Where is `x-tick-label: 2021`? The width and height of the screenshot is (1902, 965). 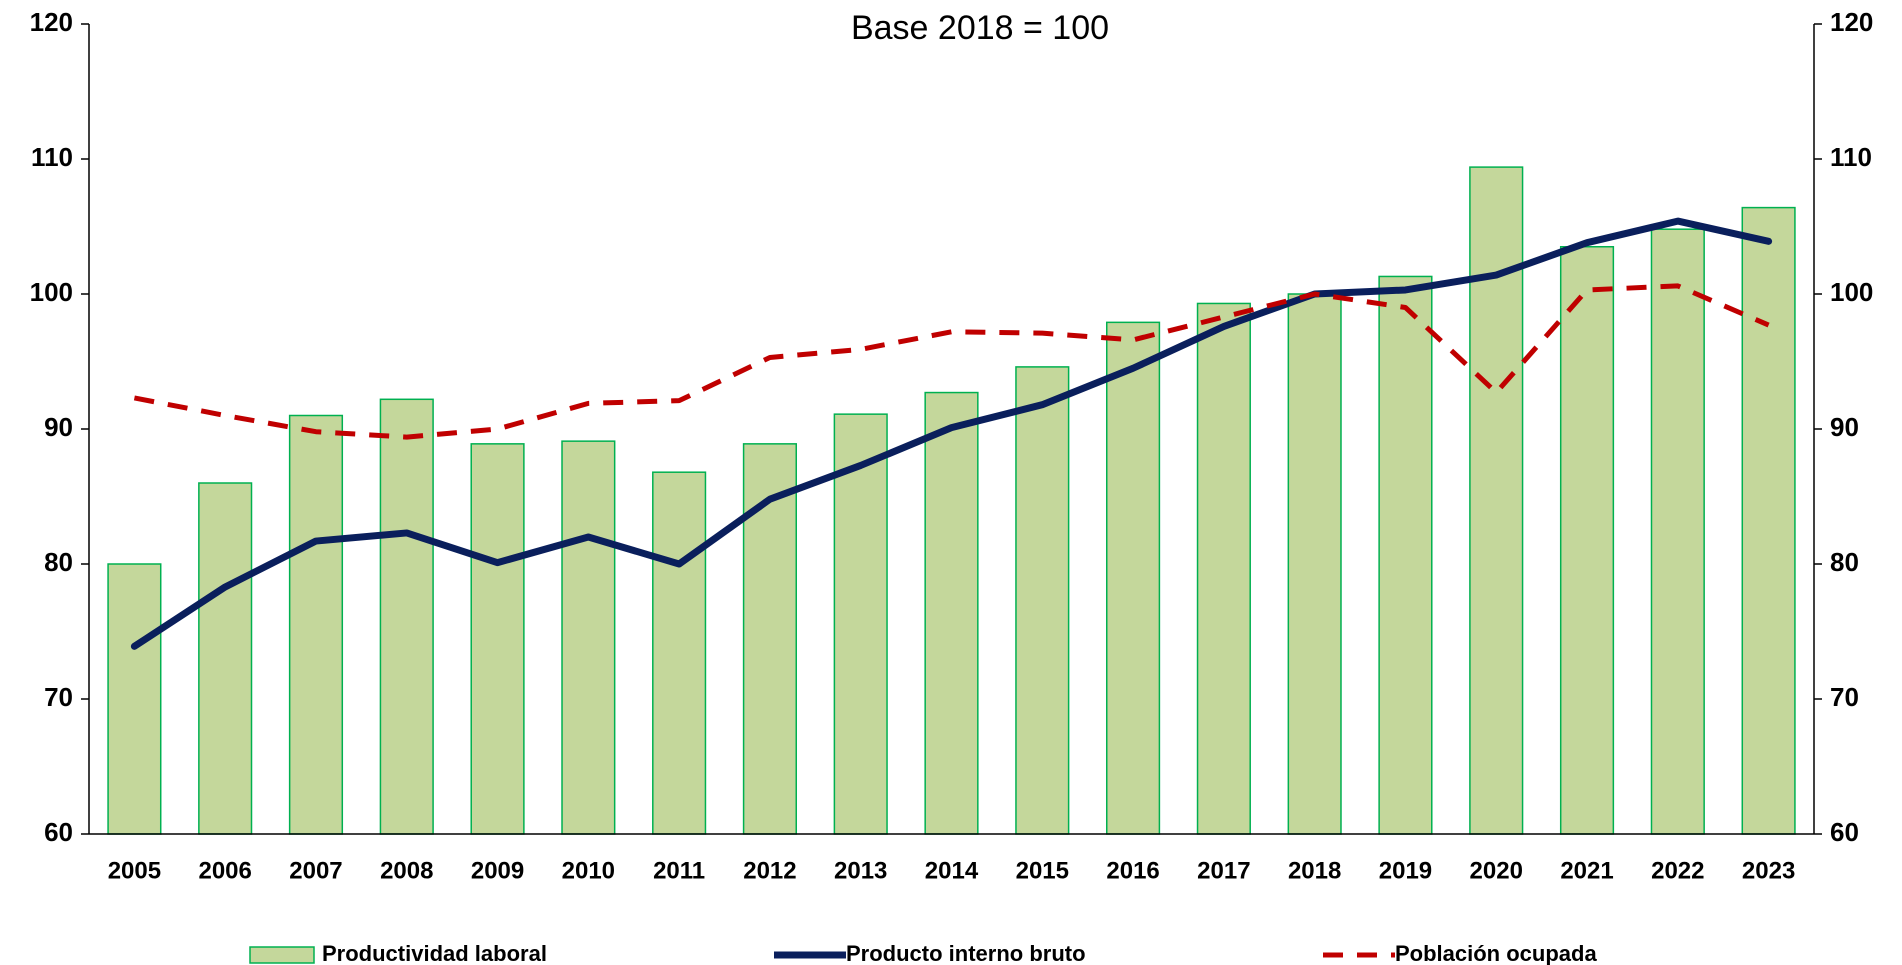
x-tick-label: 2021 is located at coordinates (1586, 870).